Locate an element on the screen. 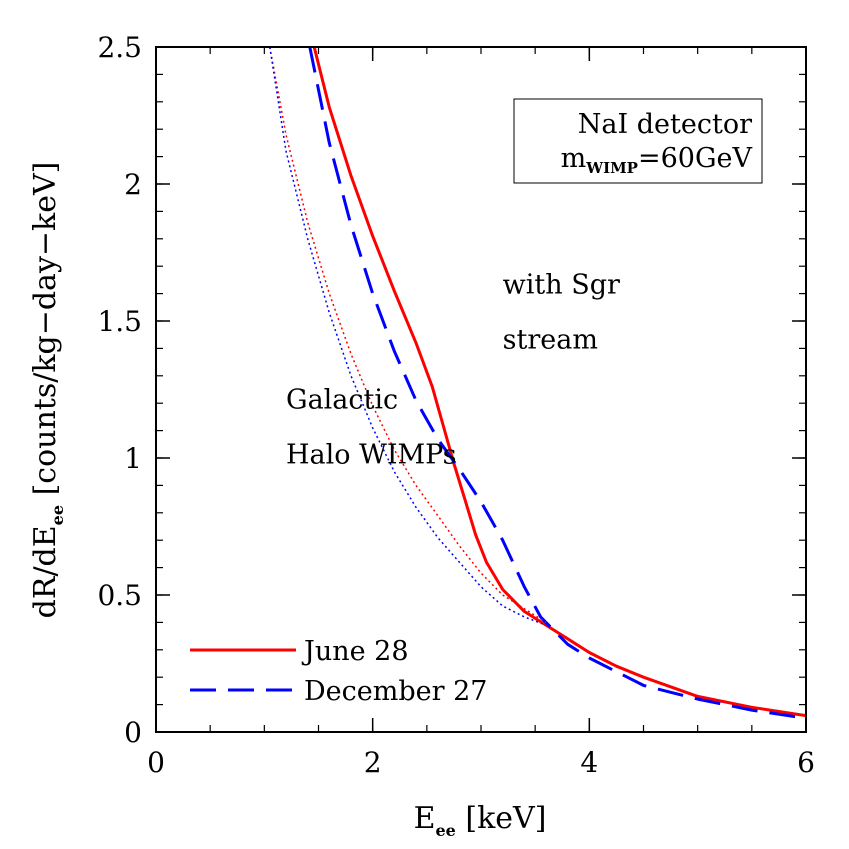 Image resolution: width=849 pixels, height=849 pixels. y-tick-label-2: 2 is located at coordinates (133, 184).